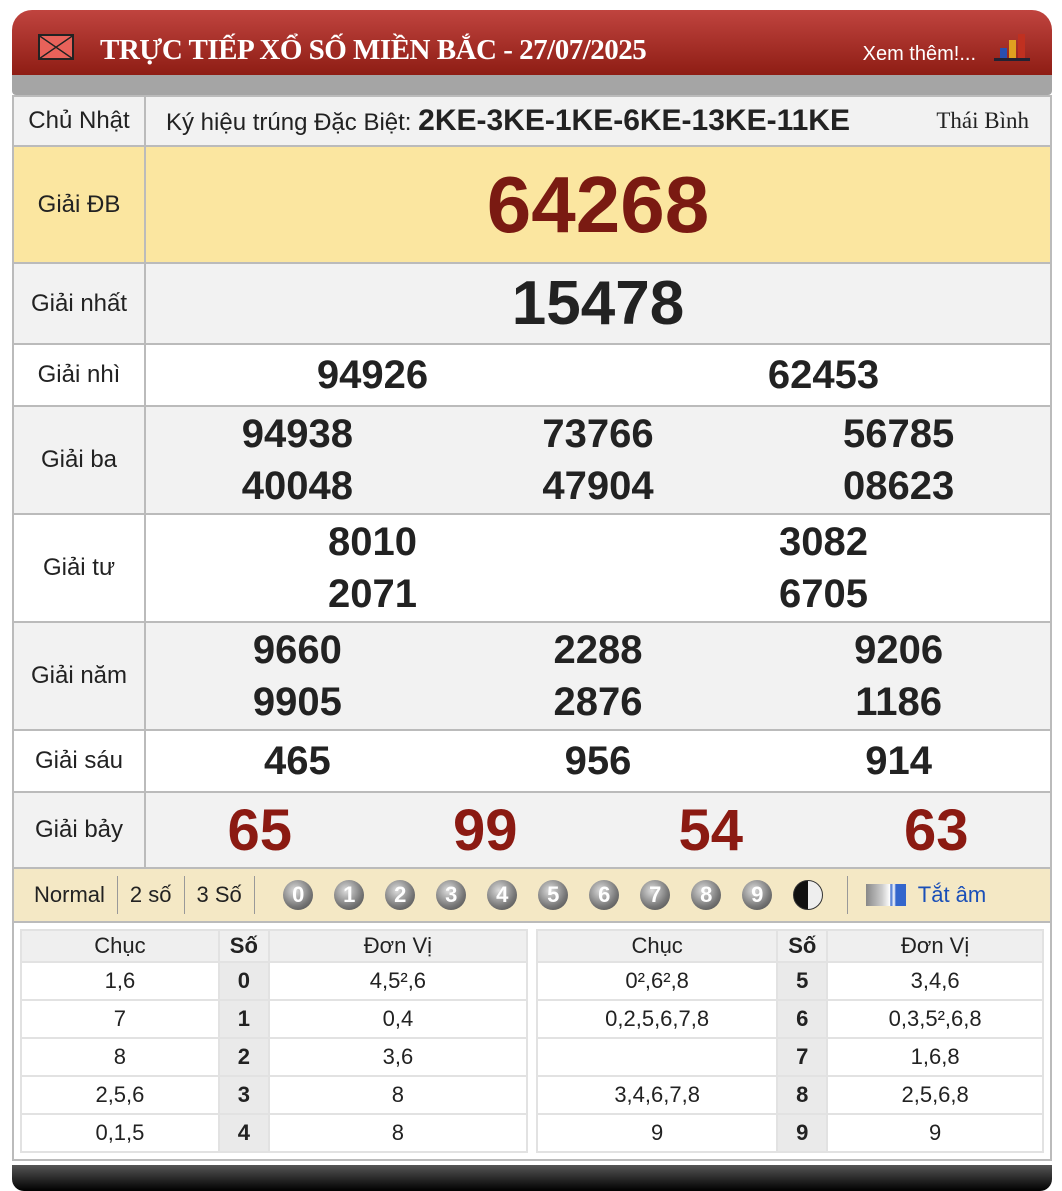 This screenshot has height=1191, width=1062. I want to click on header-band, so click(532, 85).